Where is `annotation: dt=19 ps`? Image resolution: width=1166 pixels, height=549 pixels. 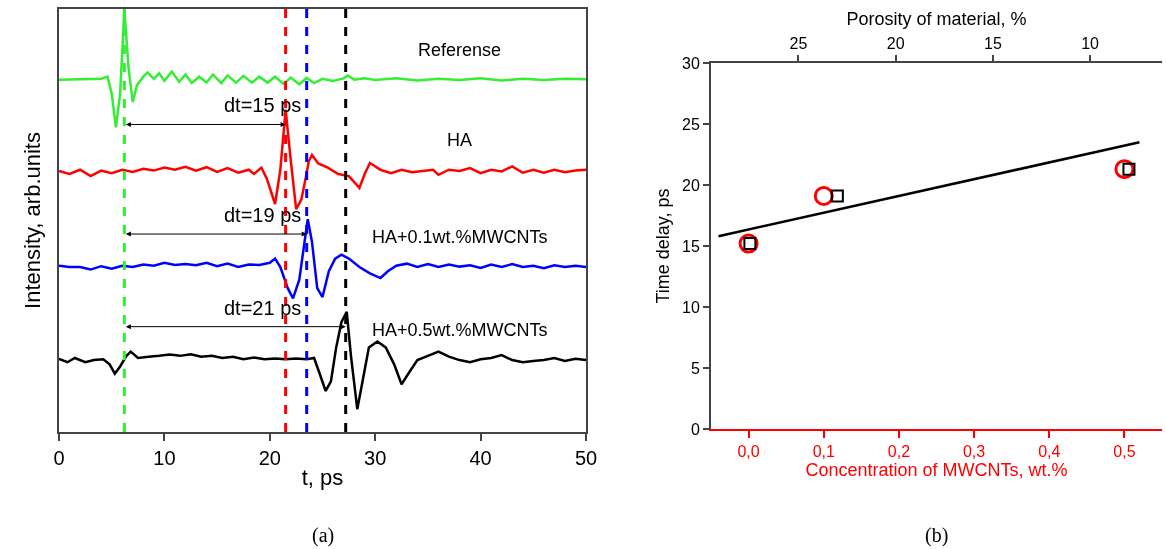
annotation: dt=19 ps is located at coordinates (263, 215).